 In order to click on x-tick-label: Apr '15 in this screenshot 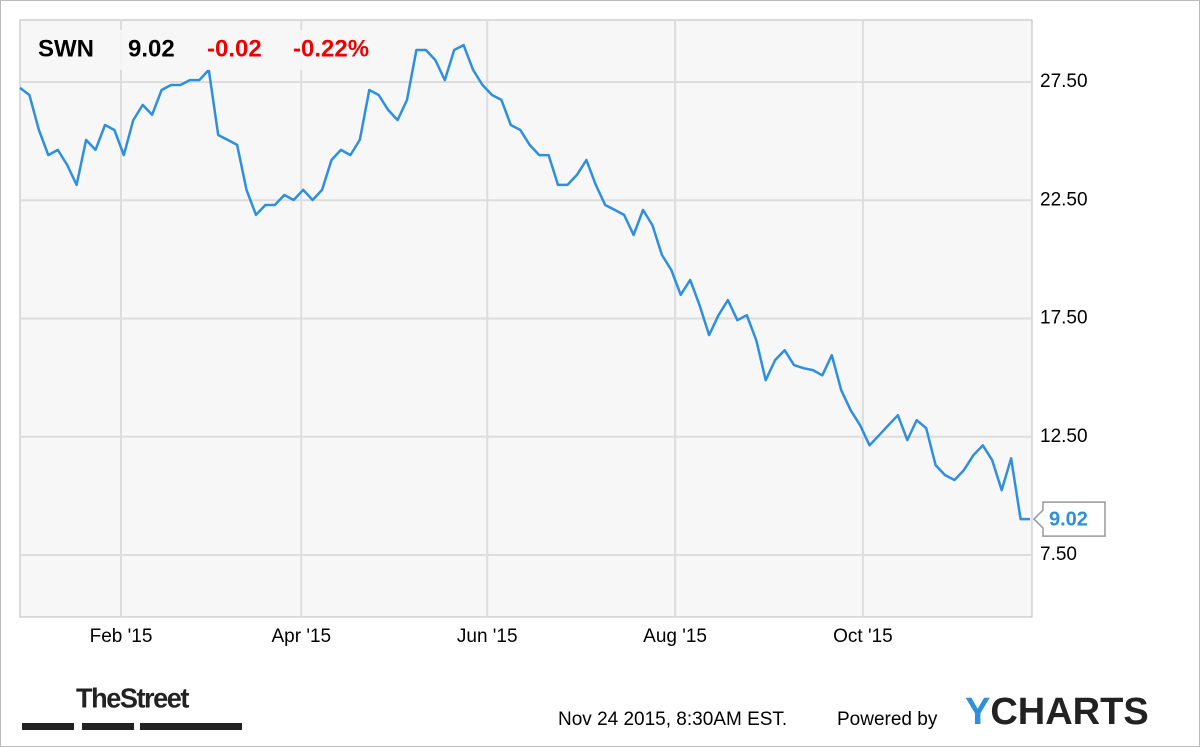, I will do `click(301, 636)`.